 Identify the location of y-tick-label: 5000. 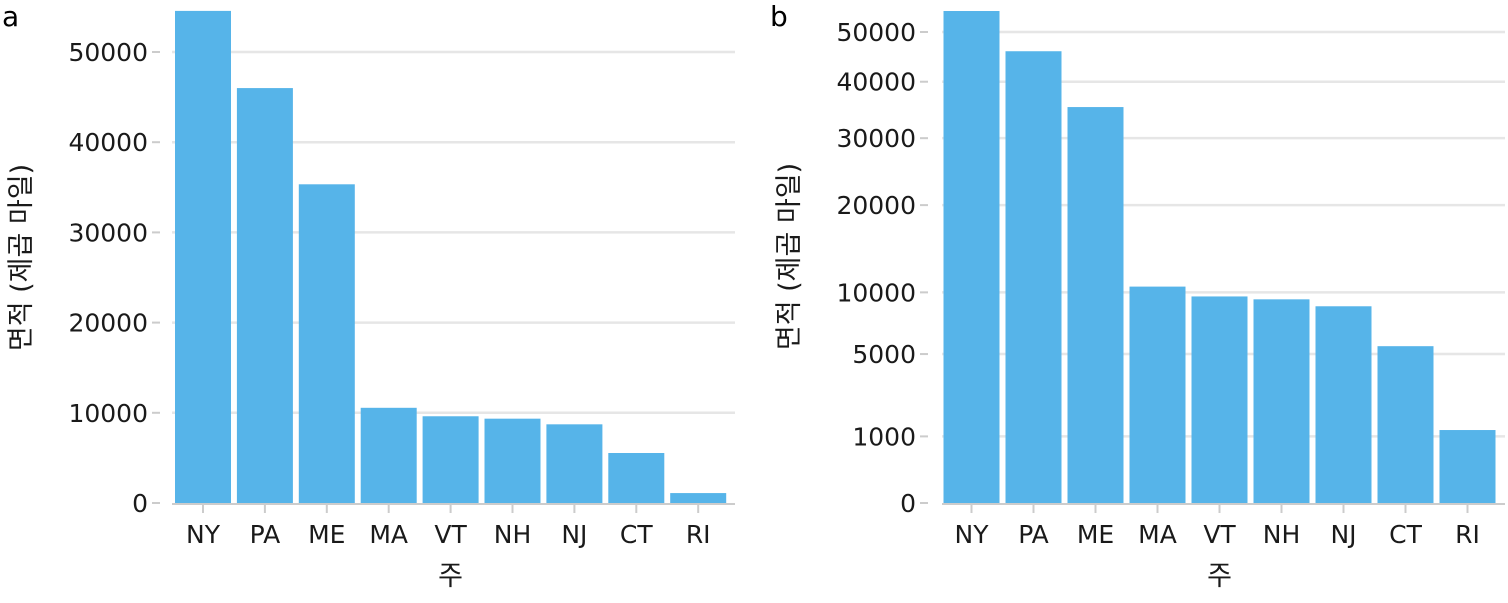
(884, 354).